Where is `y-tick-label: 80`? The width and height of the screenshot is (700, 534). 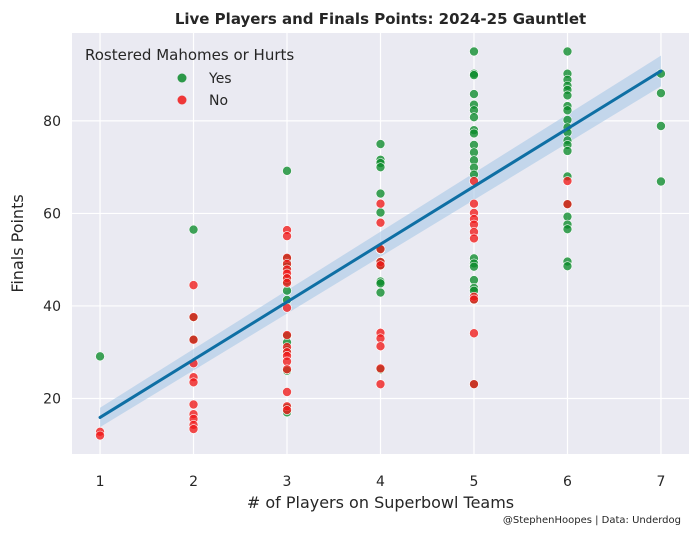 y-tick-label: 80 is located at coordinates (52, 122).